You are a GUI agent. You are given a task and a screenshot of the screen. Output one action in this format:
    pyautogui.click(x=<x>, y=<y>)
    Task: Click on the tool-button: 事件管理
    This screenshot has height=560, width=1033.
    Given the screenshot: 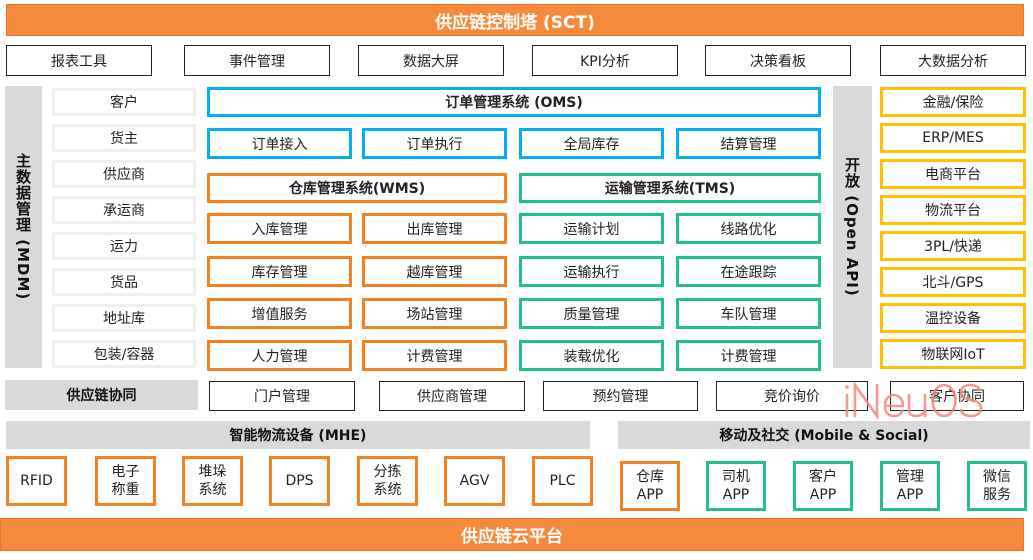 What is the action you would take?
    pyautogui.click(x=257, y=60)
    